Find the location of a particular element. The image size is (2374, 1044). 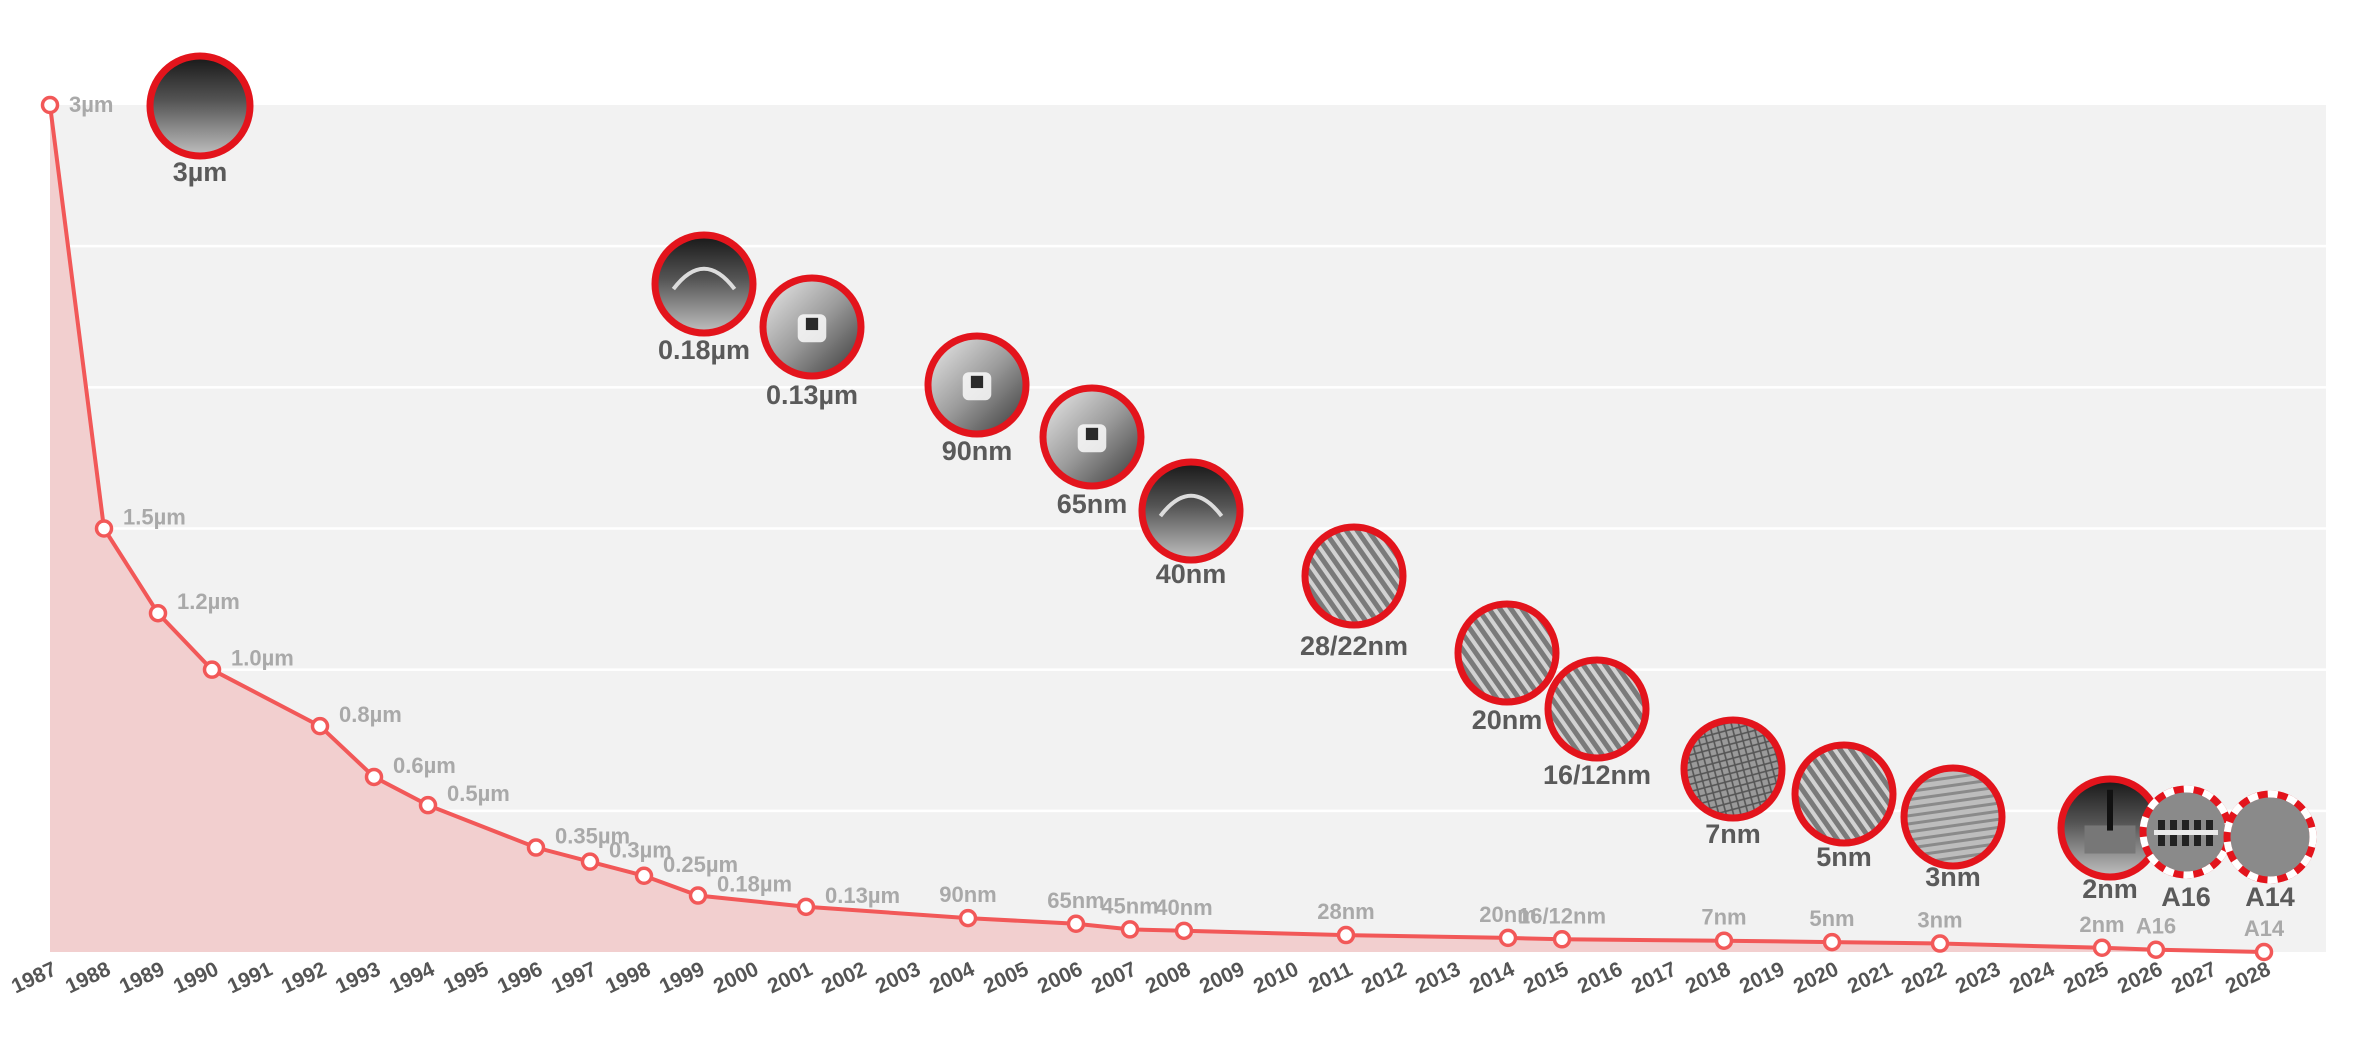

marker-2028 is located at coordinates (2264, 952).